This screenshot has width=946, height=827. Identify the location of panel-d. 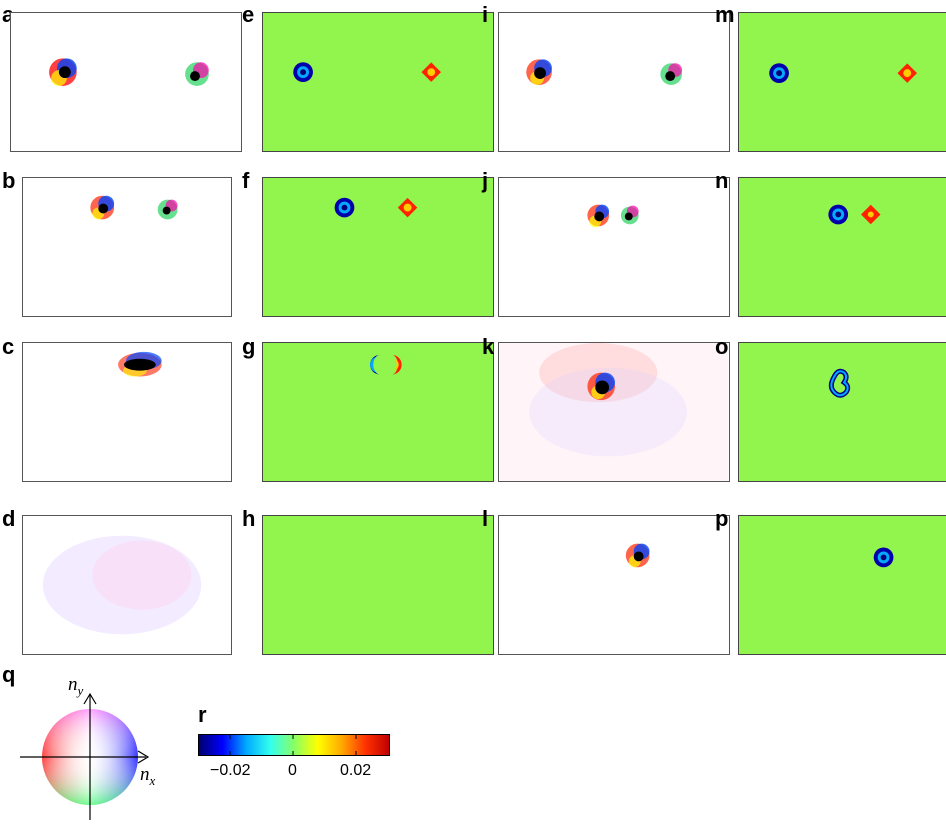
(127, 585).